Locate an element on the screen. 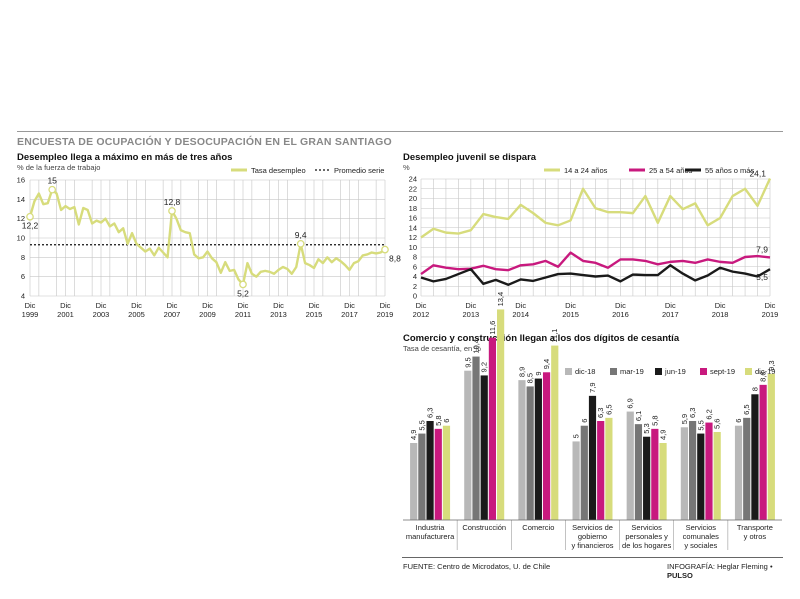  legend-label-series: Tasa desempleo is located at coordinates (278, 170).